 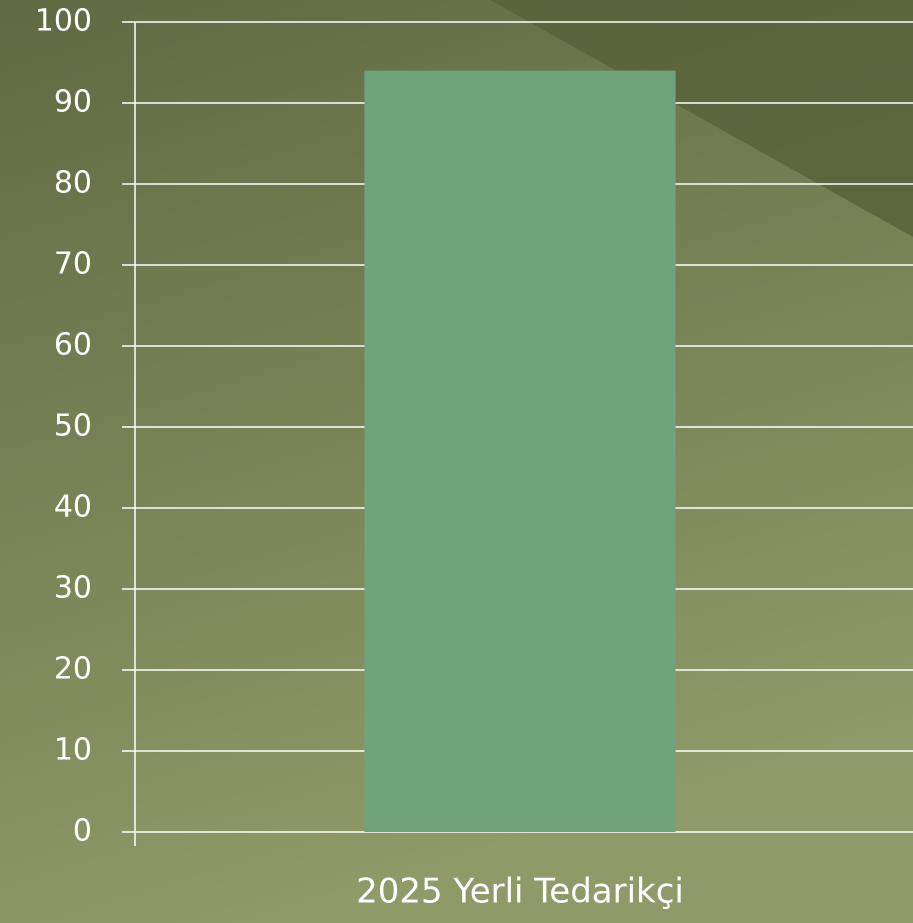 What do you see at coordinates (73, 345) in the screenshot?
I see `y-tick-label: 60` at bounding box center [73, 345].